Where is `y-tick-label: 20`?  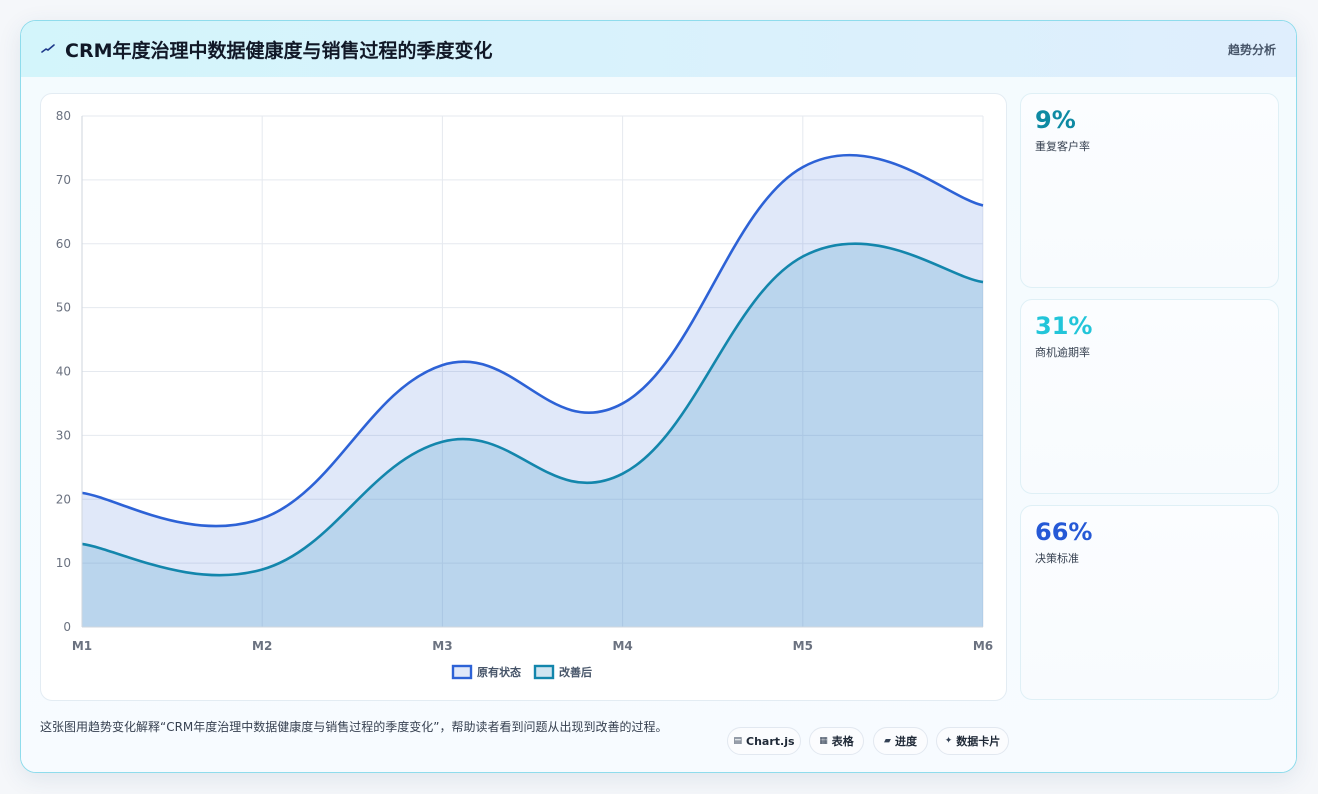 y-tick-label: 20 is located at coordinates (63, 499).